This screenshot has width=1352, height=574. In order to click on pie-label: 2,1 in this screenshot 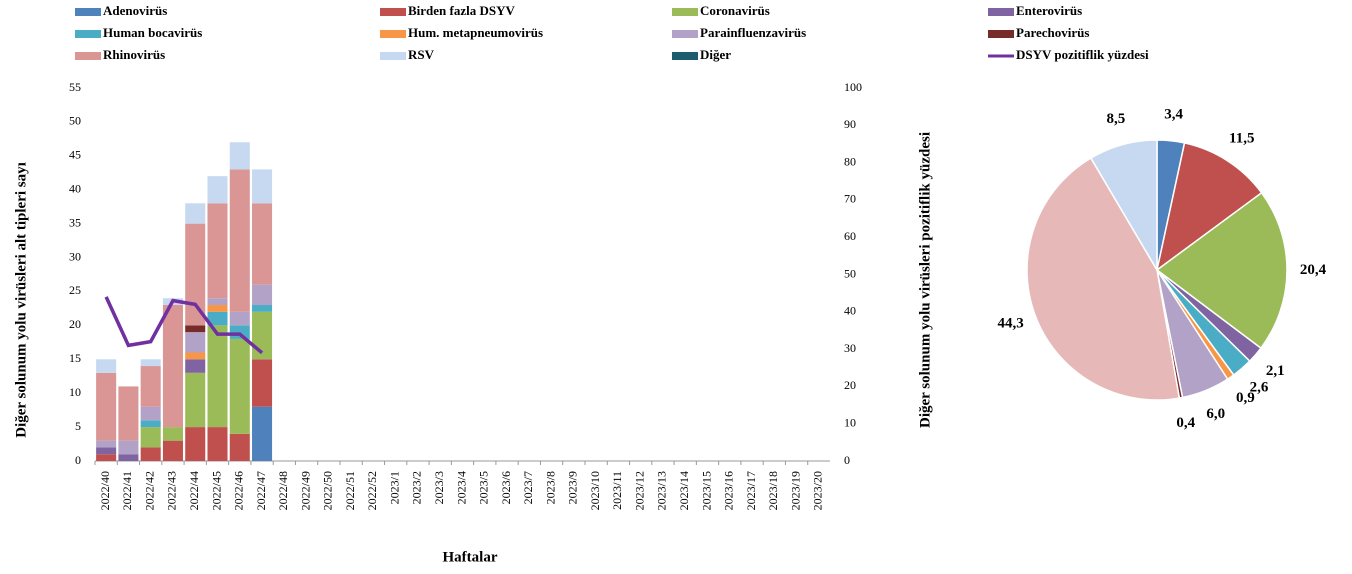, I will do `click(1275, 371)`.